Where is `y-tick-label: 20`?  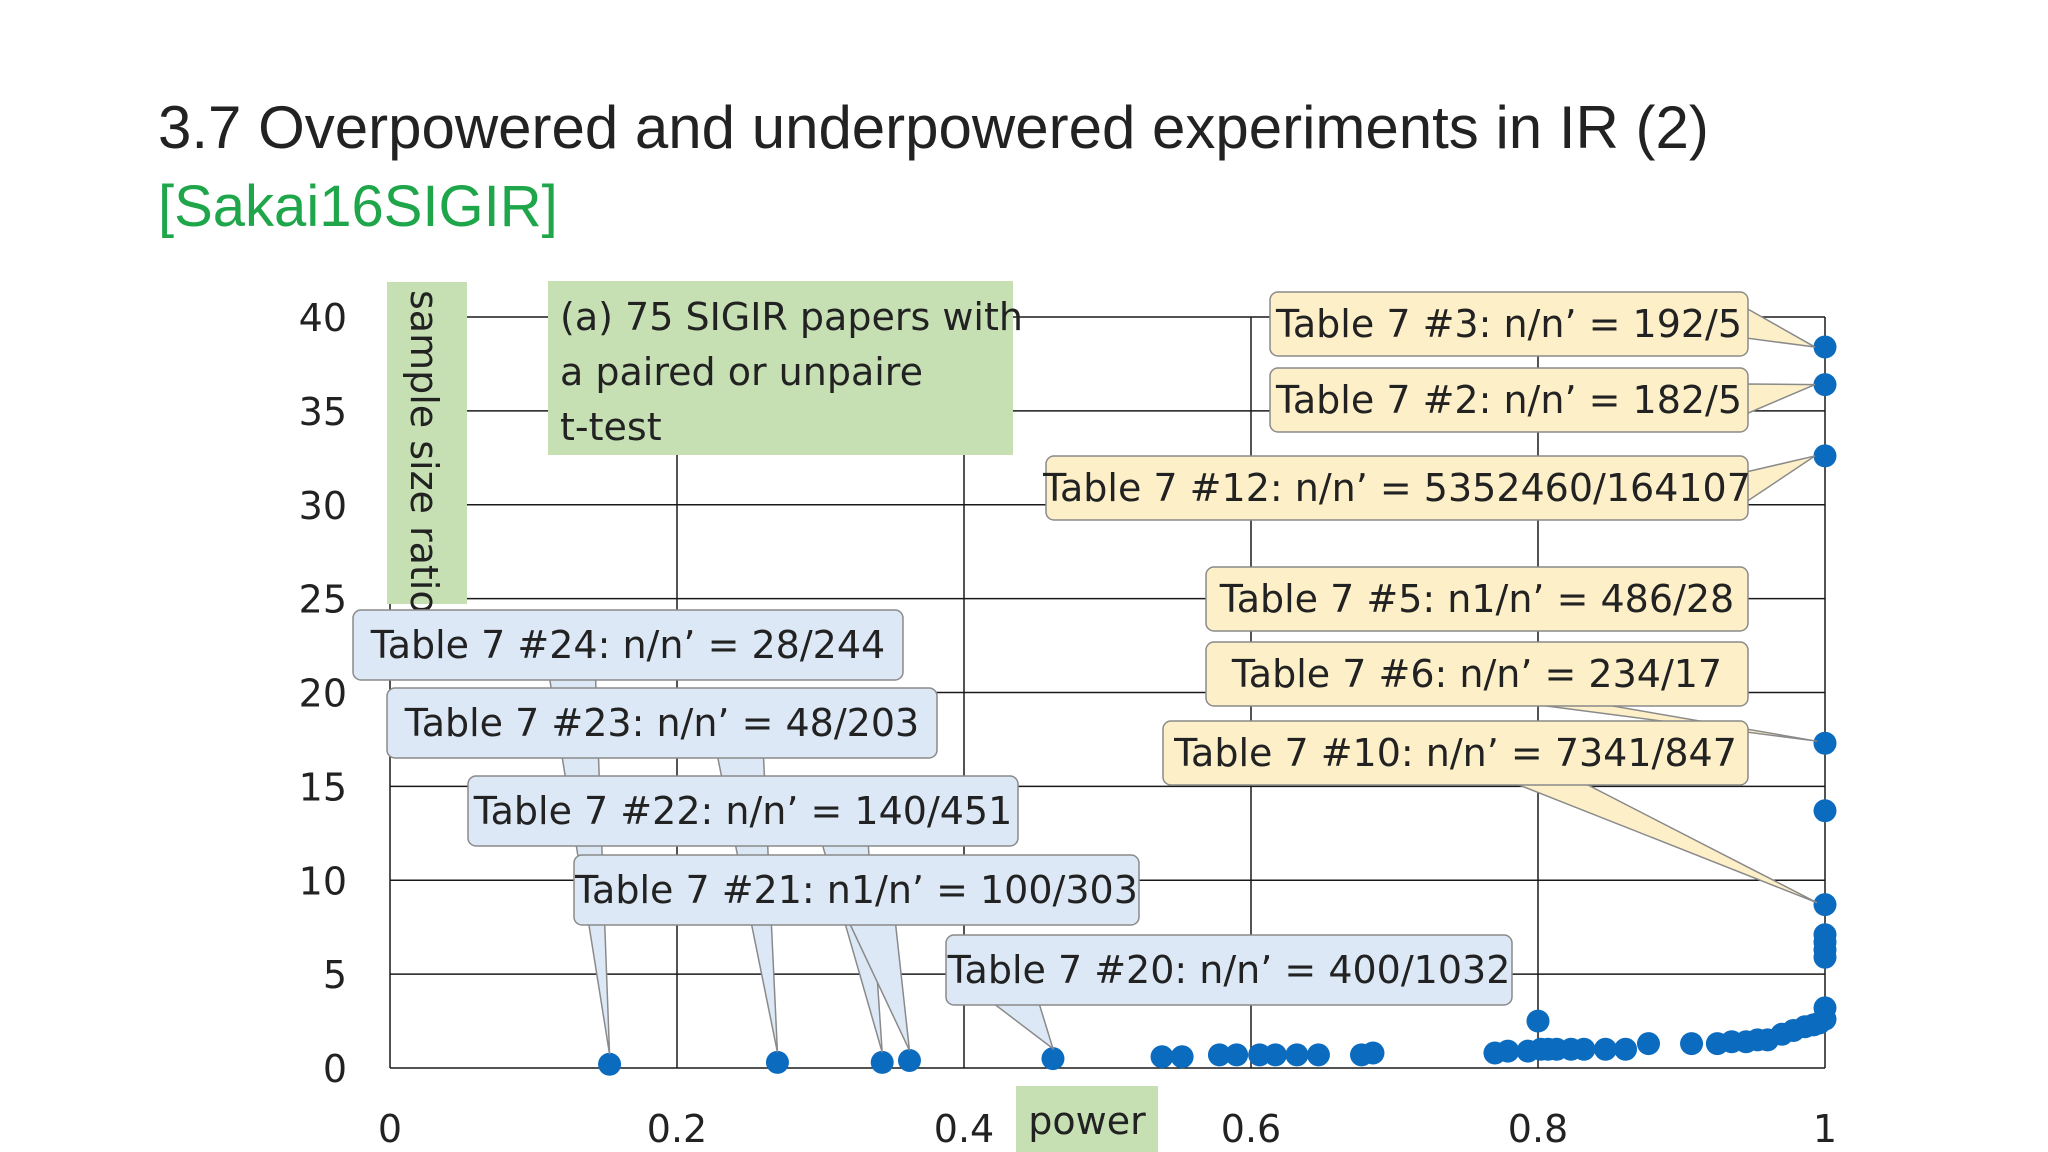
y-tick-label: 20 is located at coordinates (323, 694).